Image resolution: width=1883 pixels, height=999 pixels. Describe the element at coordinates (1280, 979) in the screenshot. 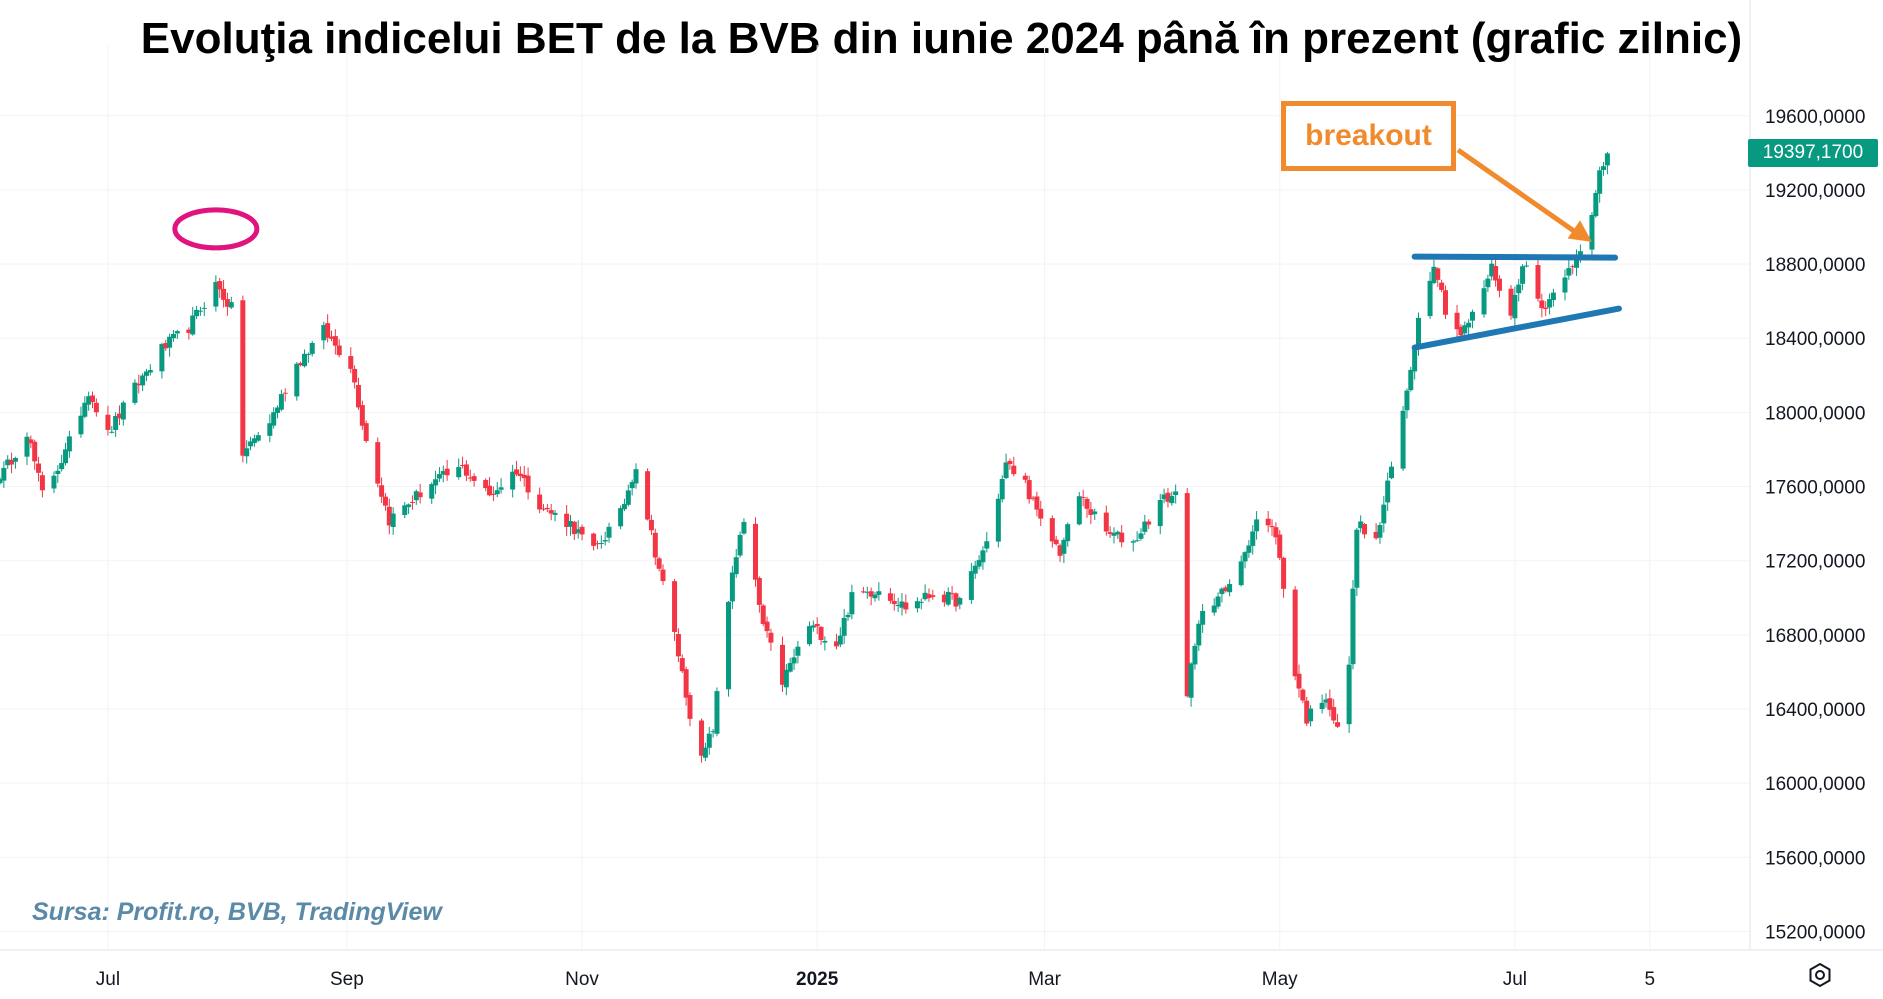

I see `x-tick-label: May` at that location.